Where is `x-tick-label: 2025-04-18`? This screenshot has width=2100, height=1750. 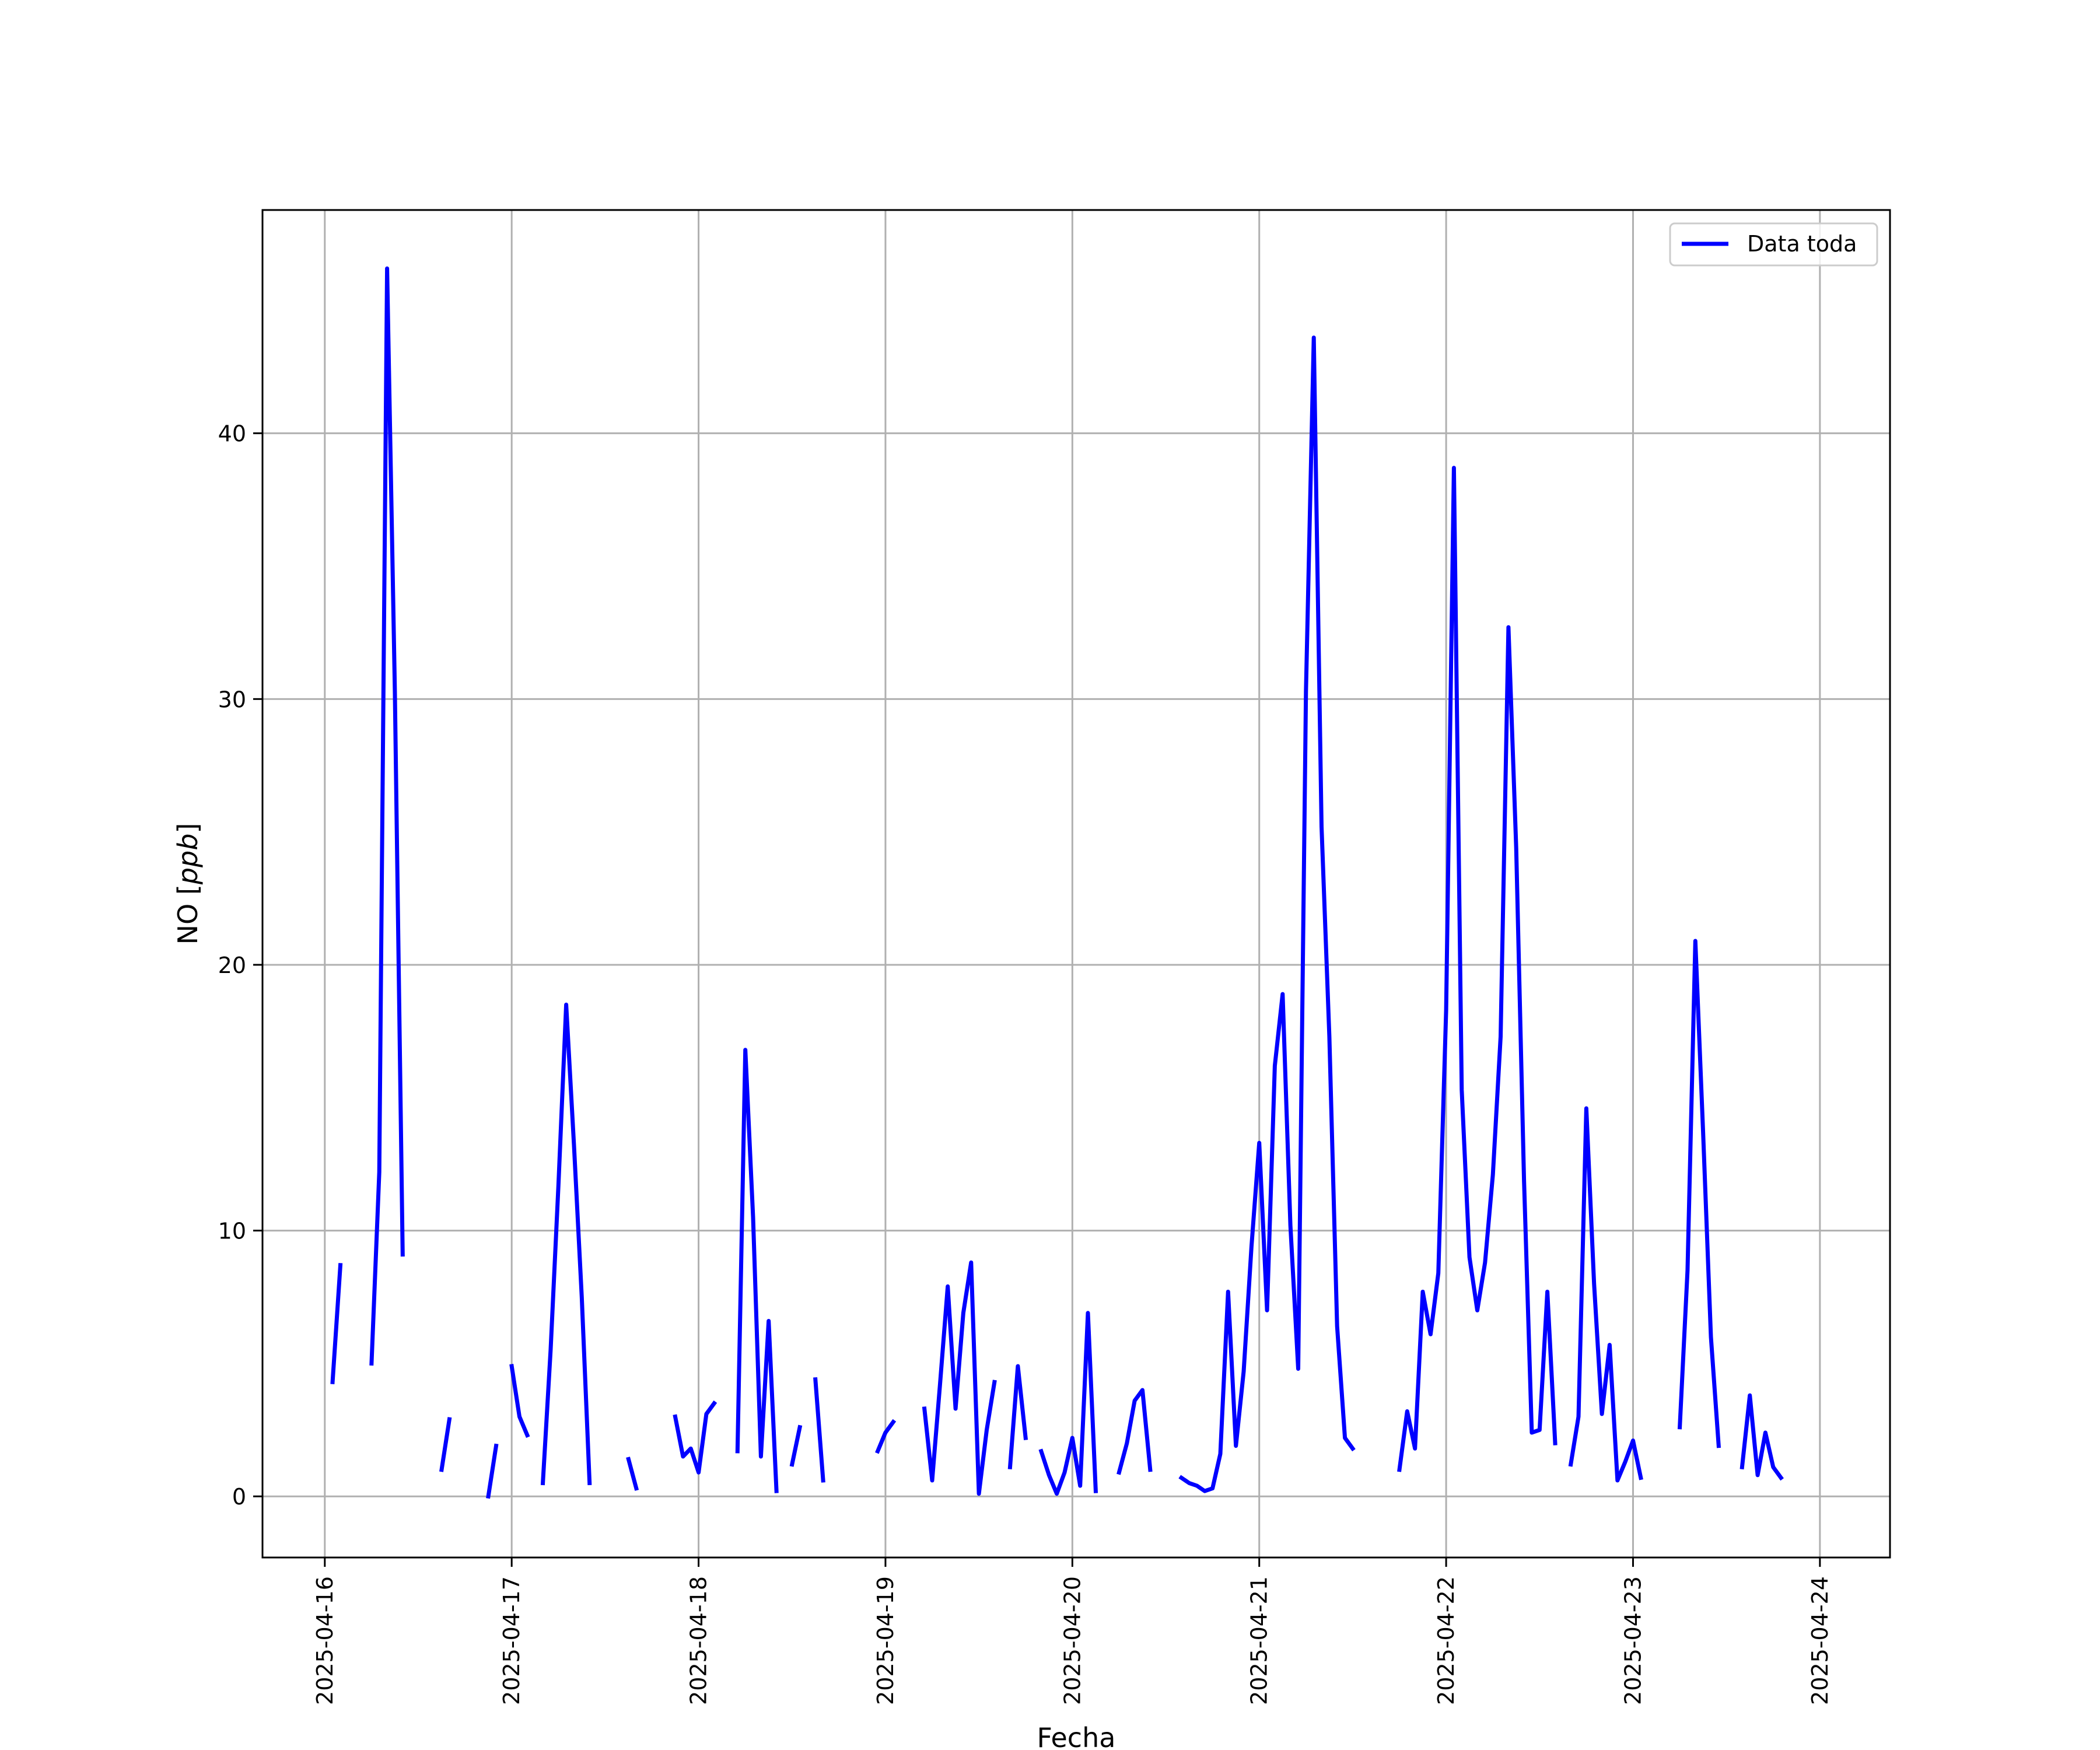
x-tick-label: 2025-04-18 is located at coordinates (699, 1640).